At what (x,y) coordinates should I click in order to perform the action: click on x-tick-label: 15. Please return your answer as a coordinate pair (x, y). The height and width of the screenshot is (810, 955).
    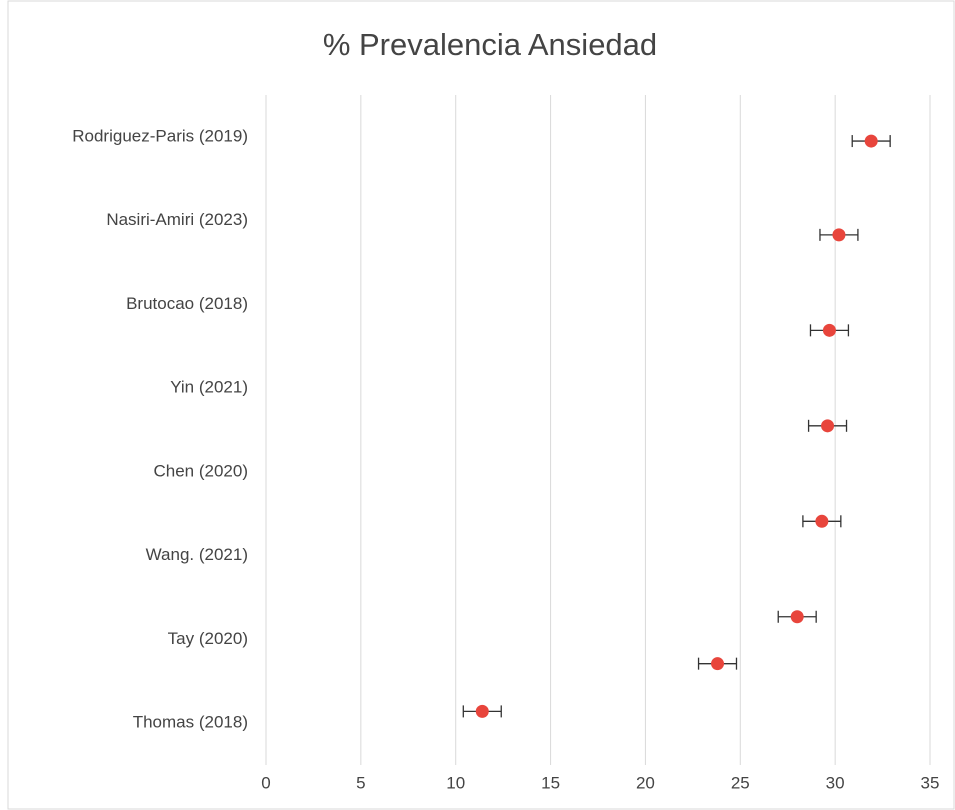
    Looking at the image, I should click on (550, 782).